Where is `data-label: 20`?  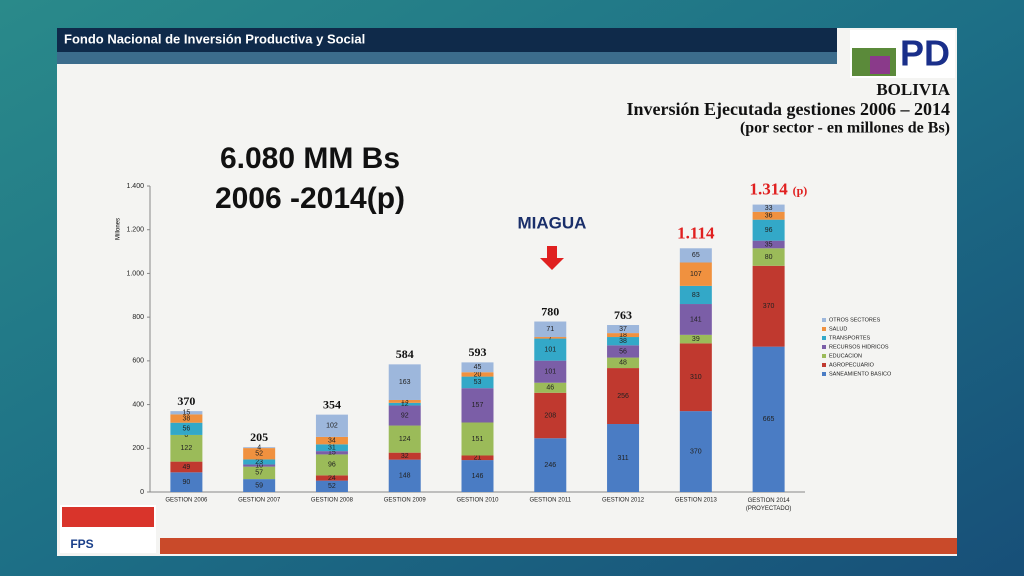 data-label: 20 is located at coordinates (478, 374).